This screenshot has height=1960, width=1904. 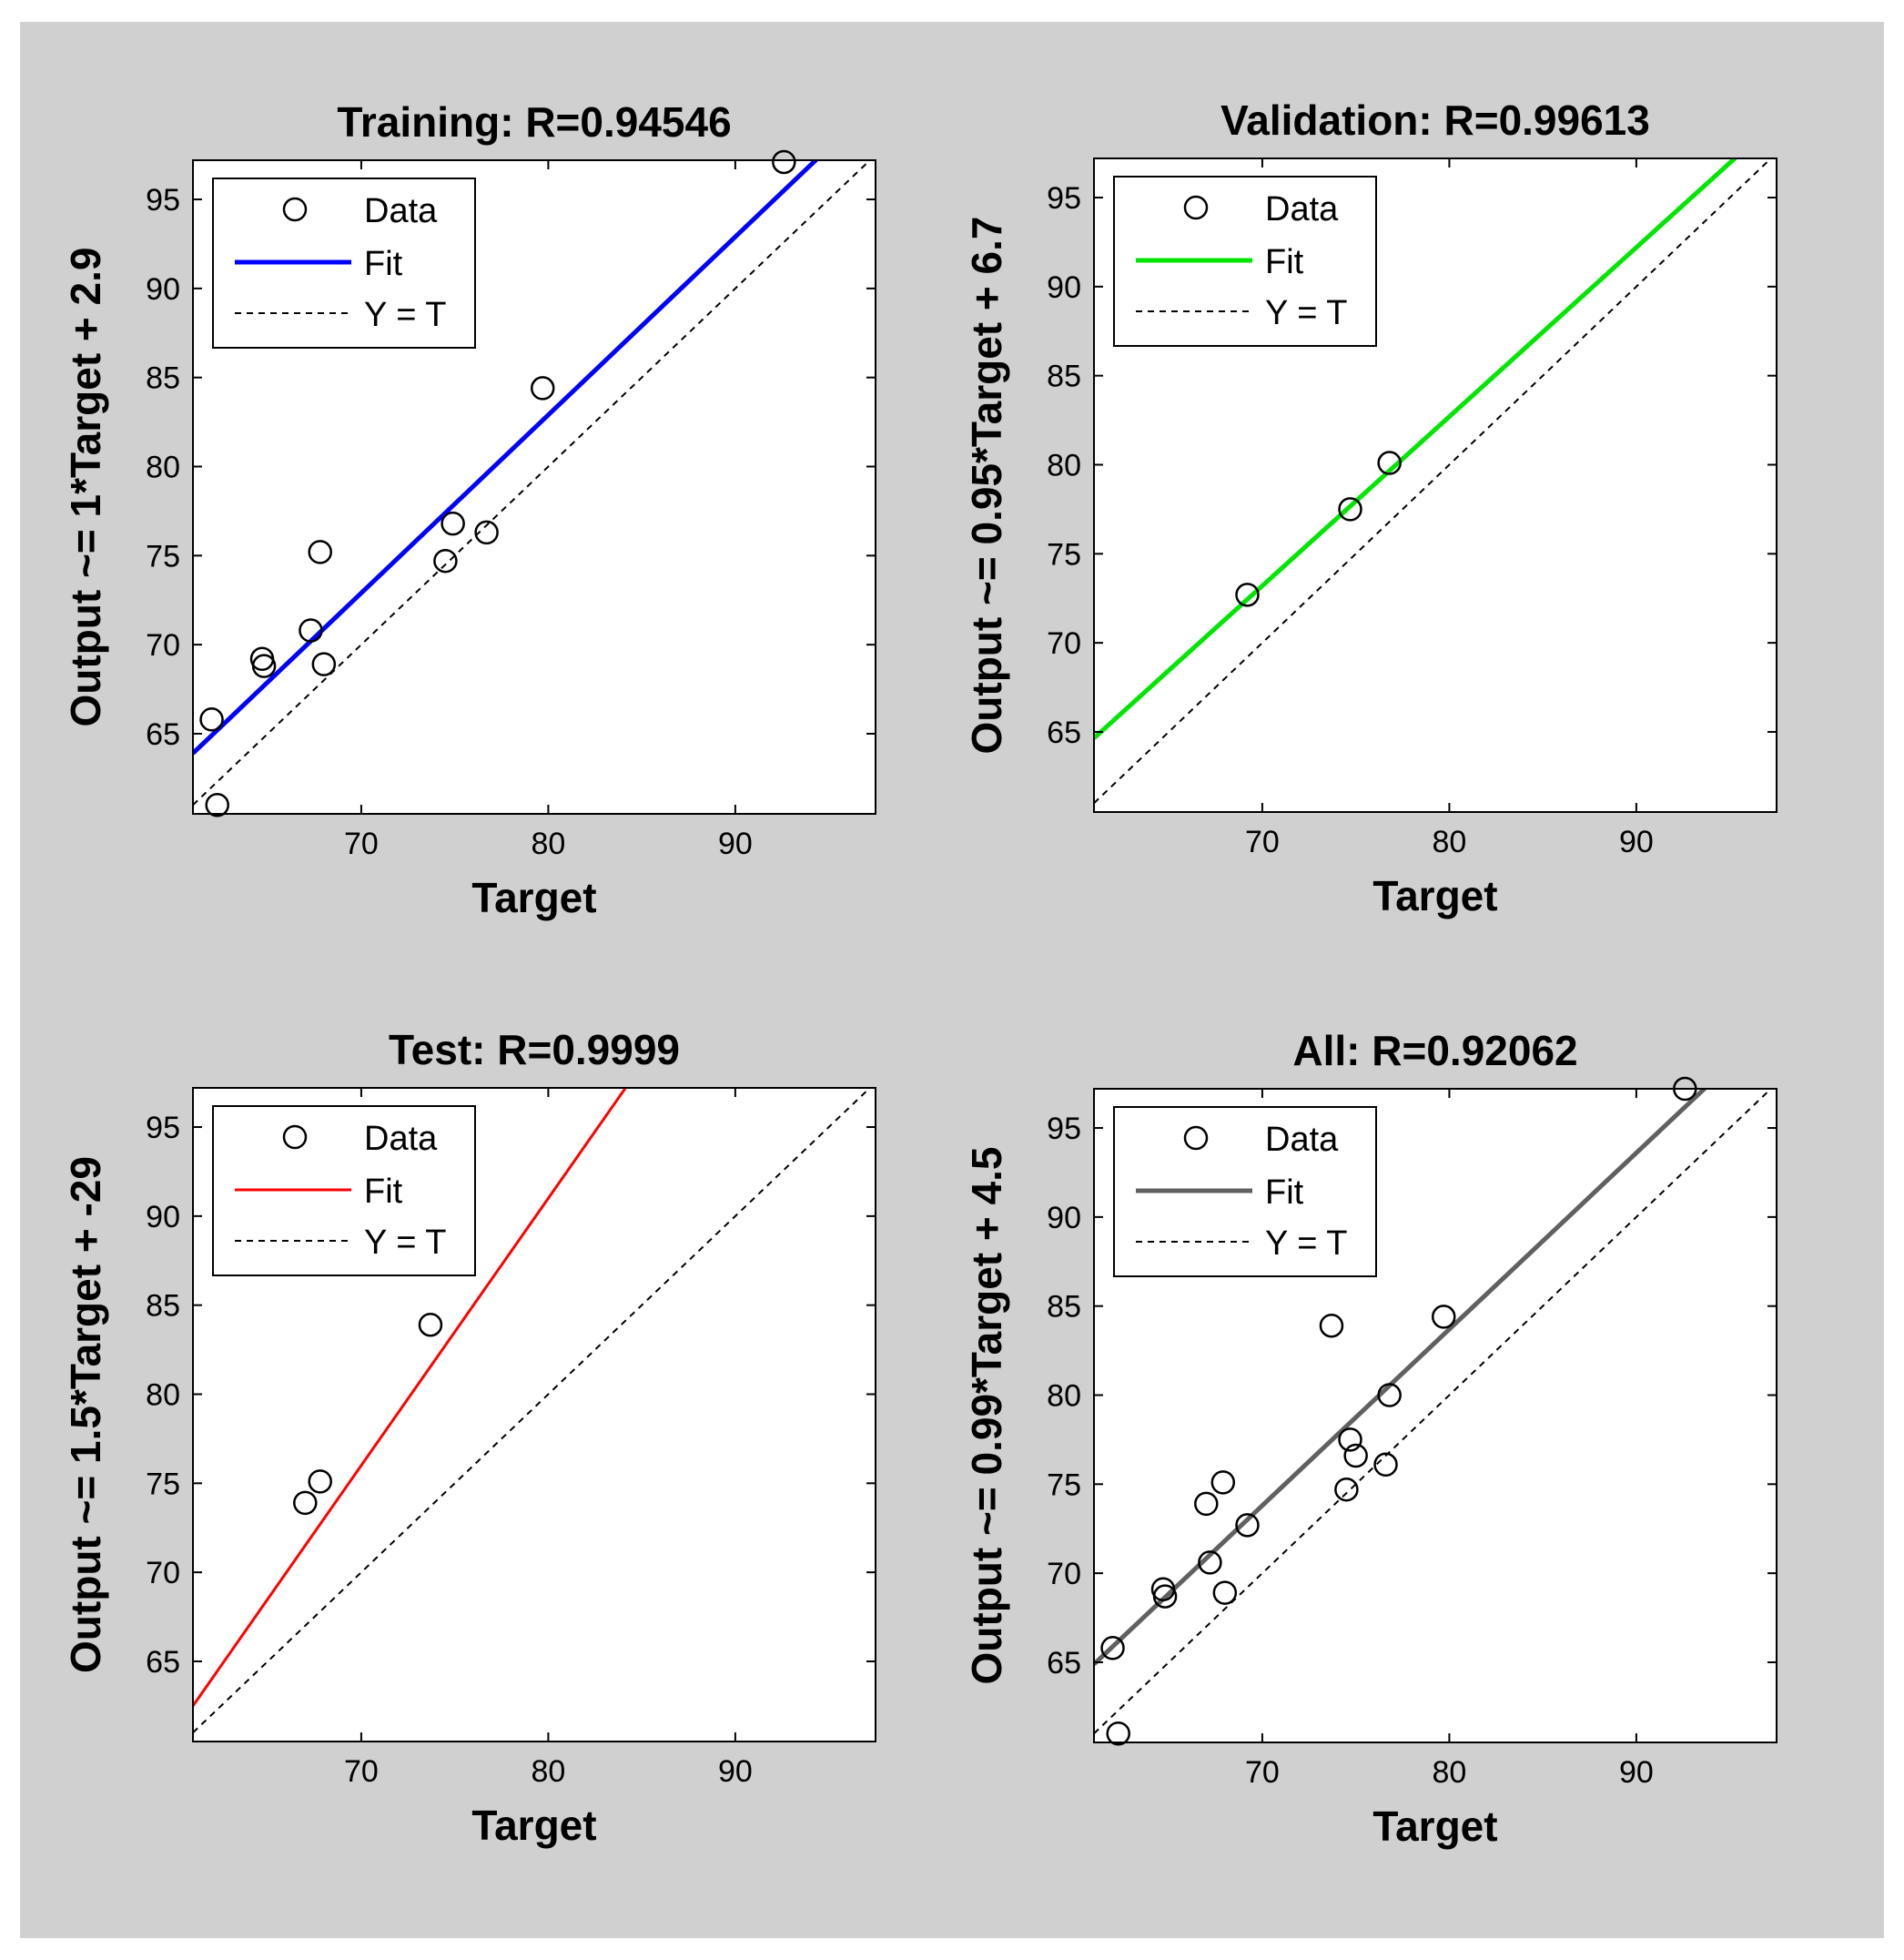 I want to click on y-axis-label: Output ~= 1*Target + 2.9, so click(x=86, y=486).